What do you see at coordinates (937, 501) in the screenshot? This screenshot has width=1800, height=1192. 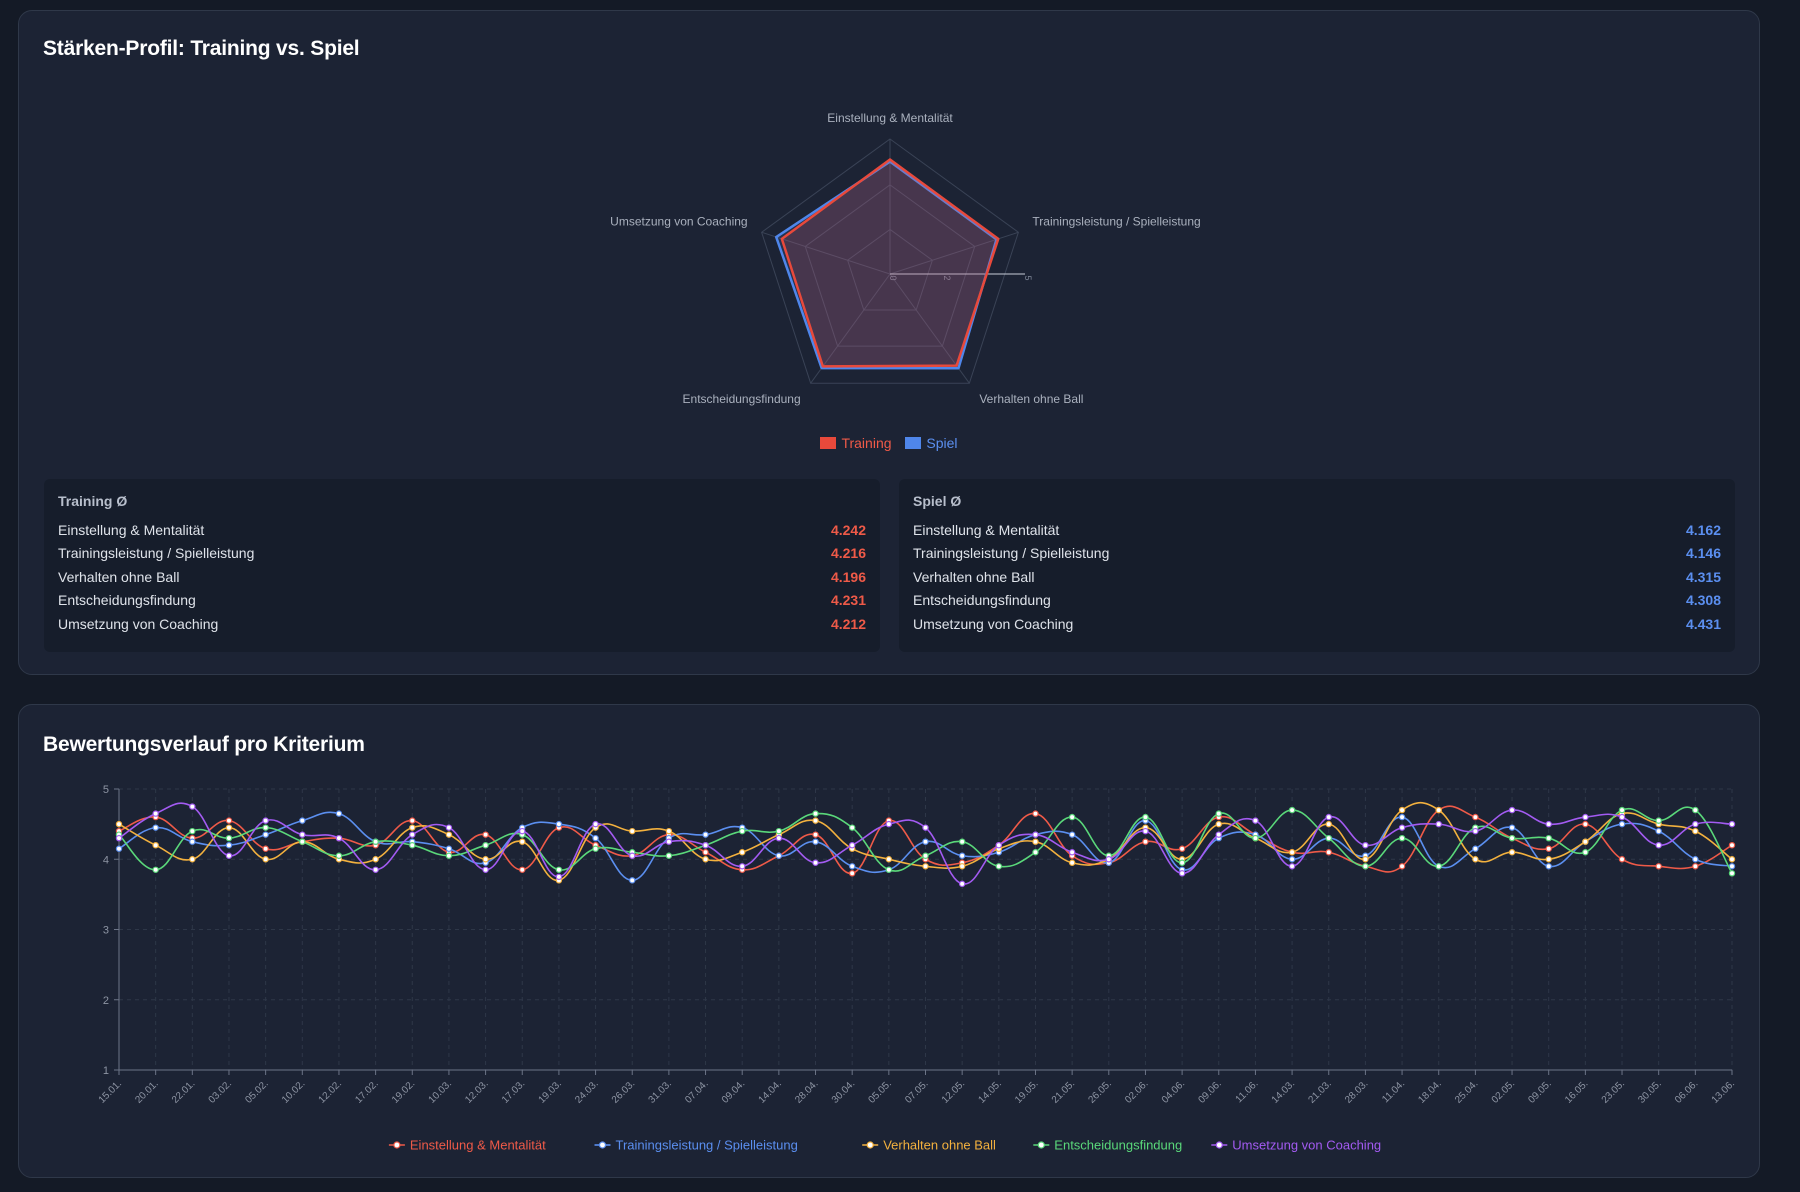 I see `spiel-average-heading: Spiel Ø` at bounding box center [937, 501].